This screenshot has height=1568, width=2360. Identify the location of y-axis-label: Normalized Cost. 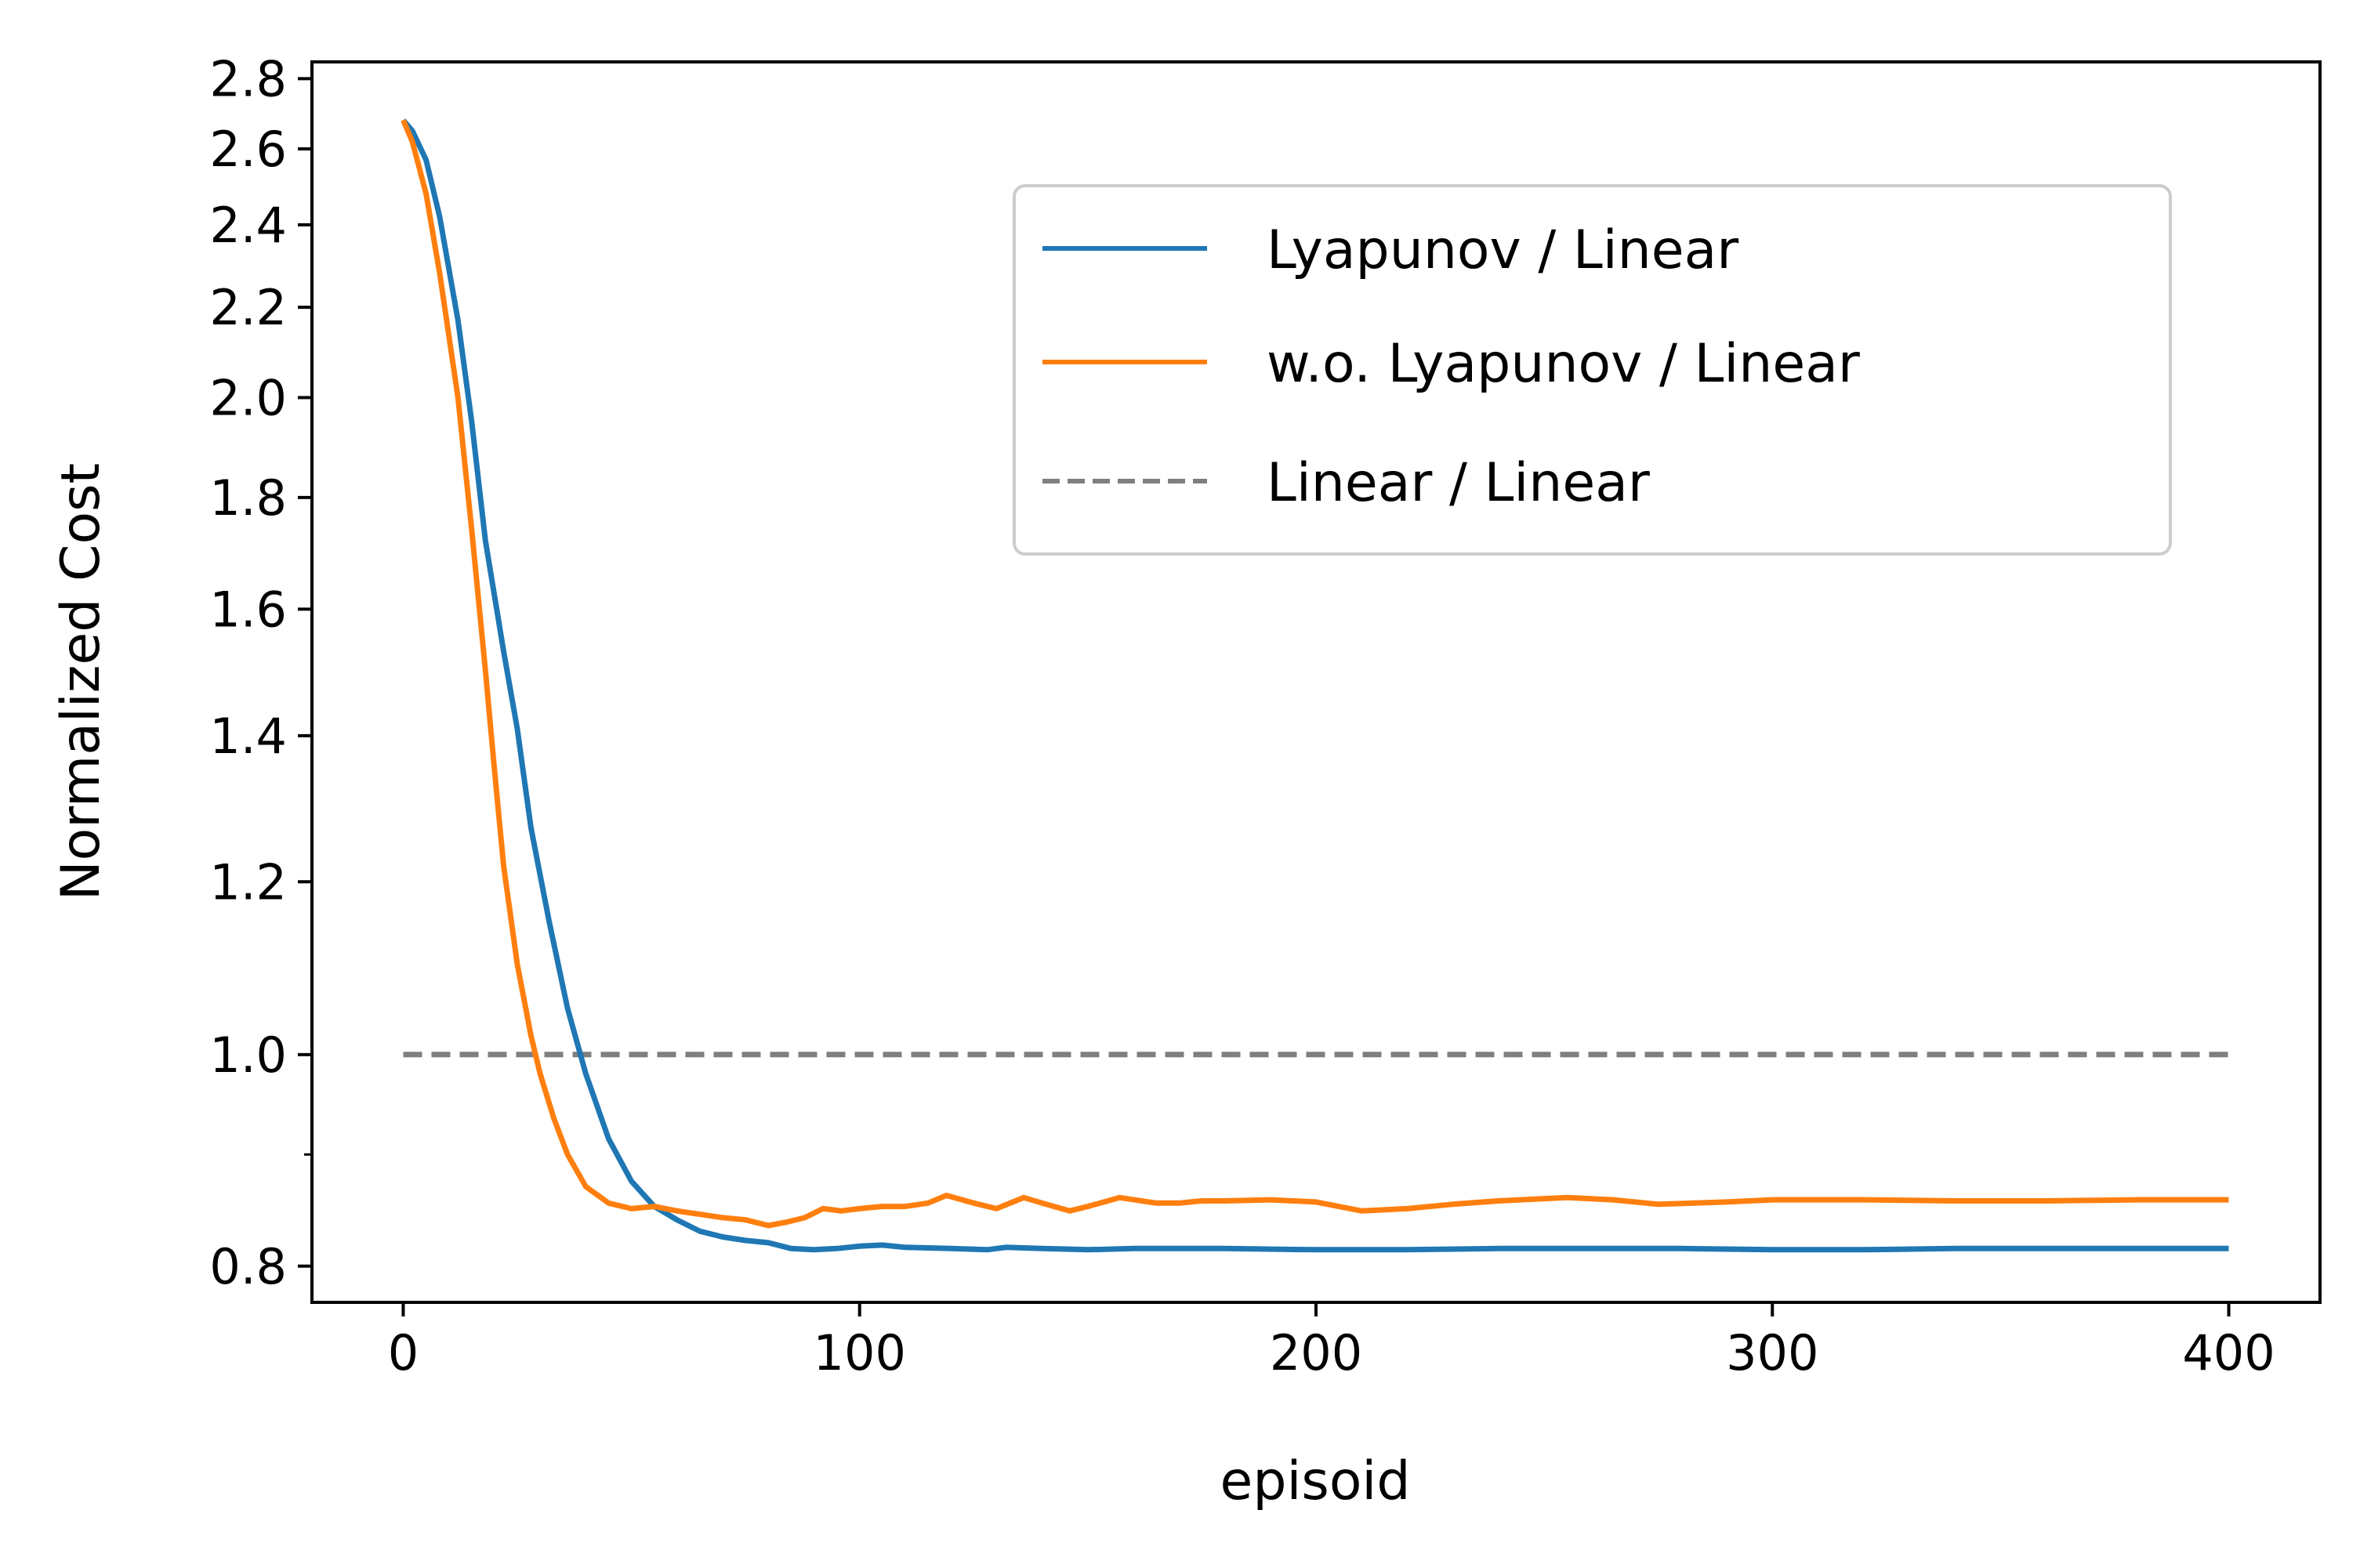
(81, 681).